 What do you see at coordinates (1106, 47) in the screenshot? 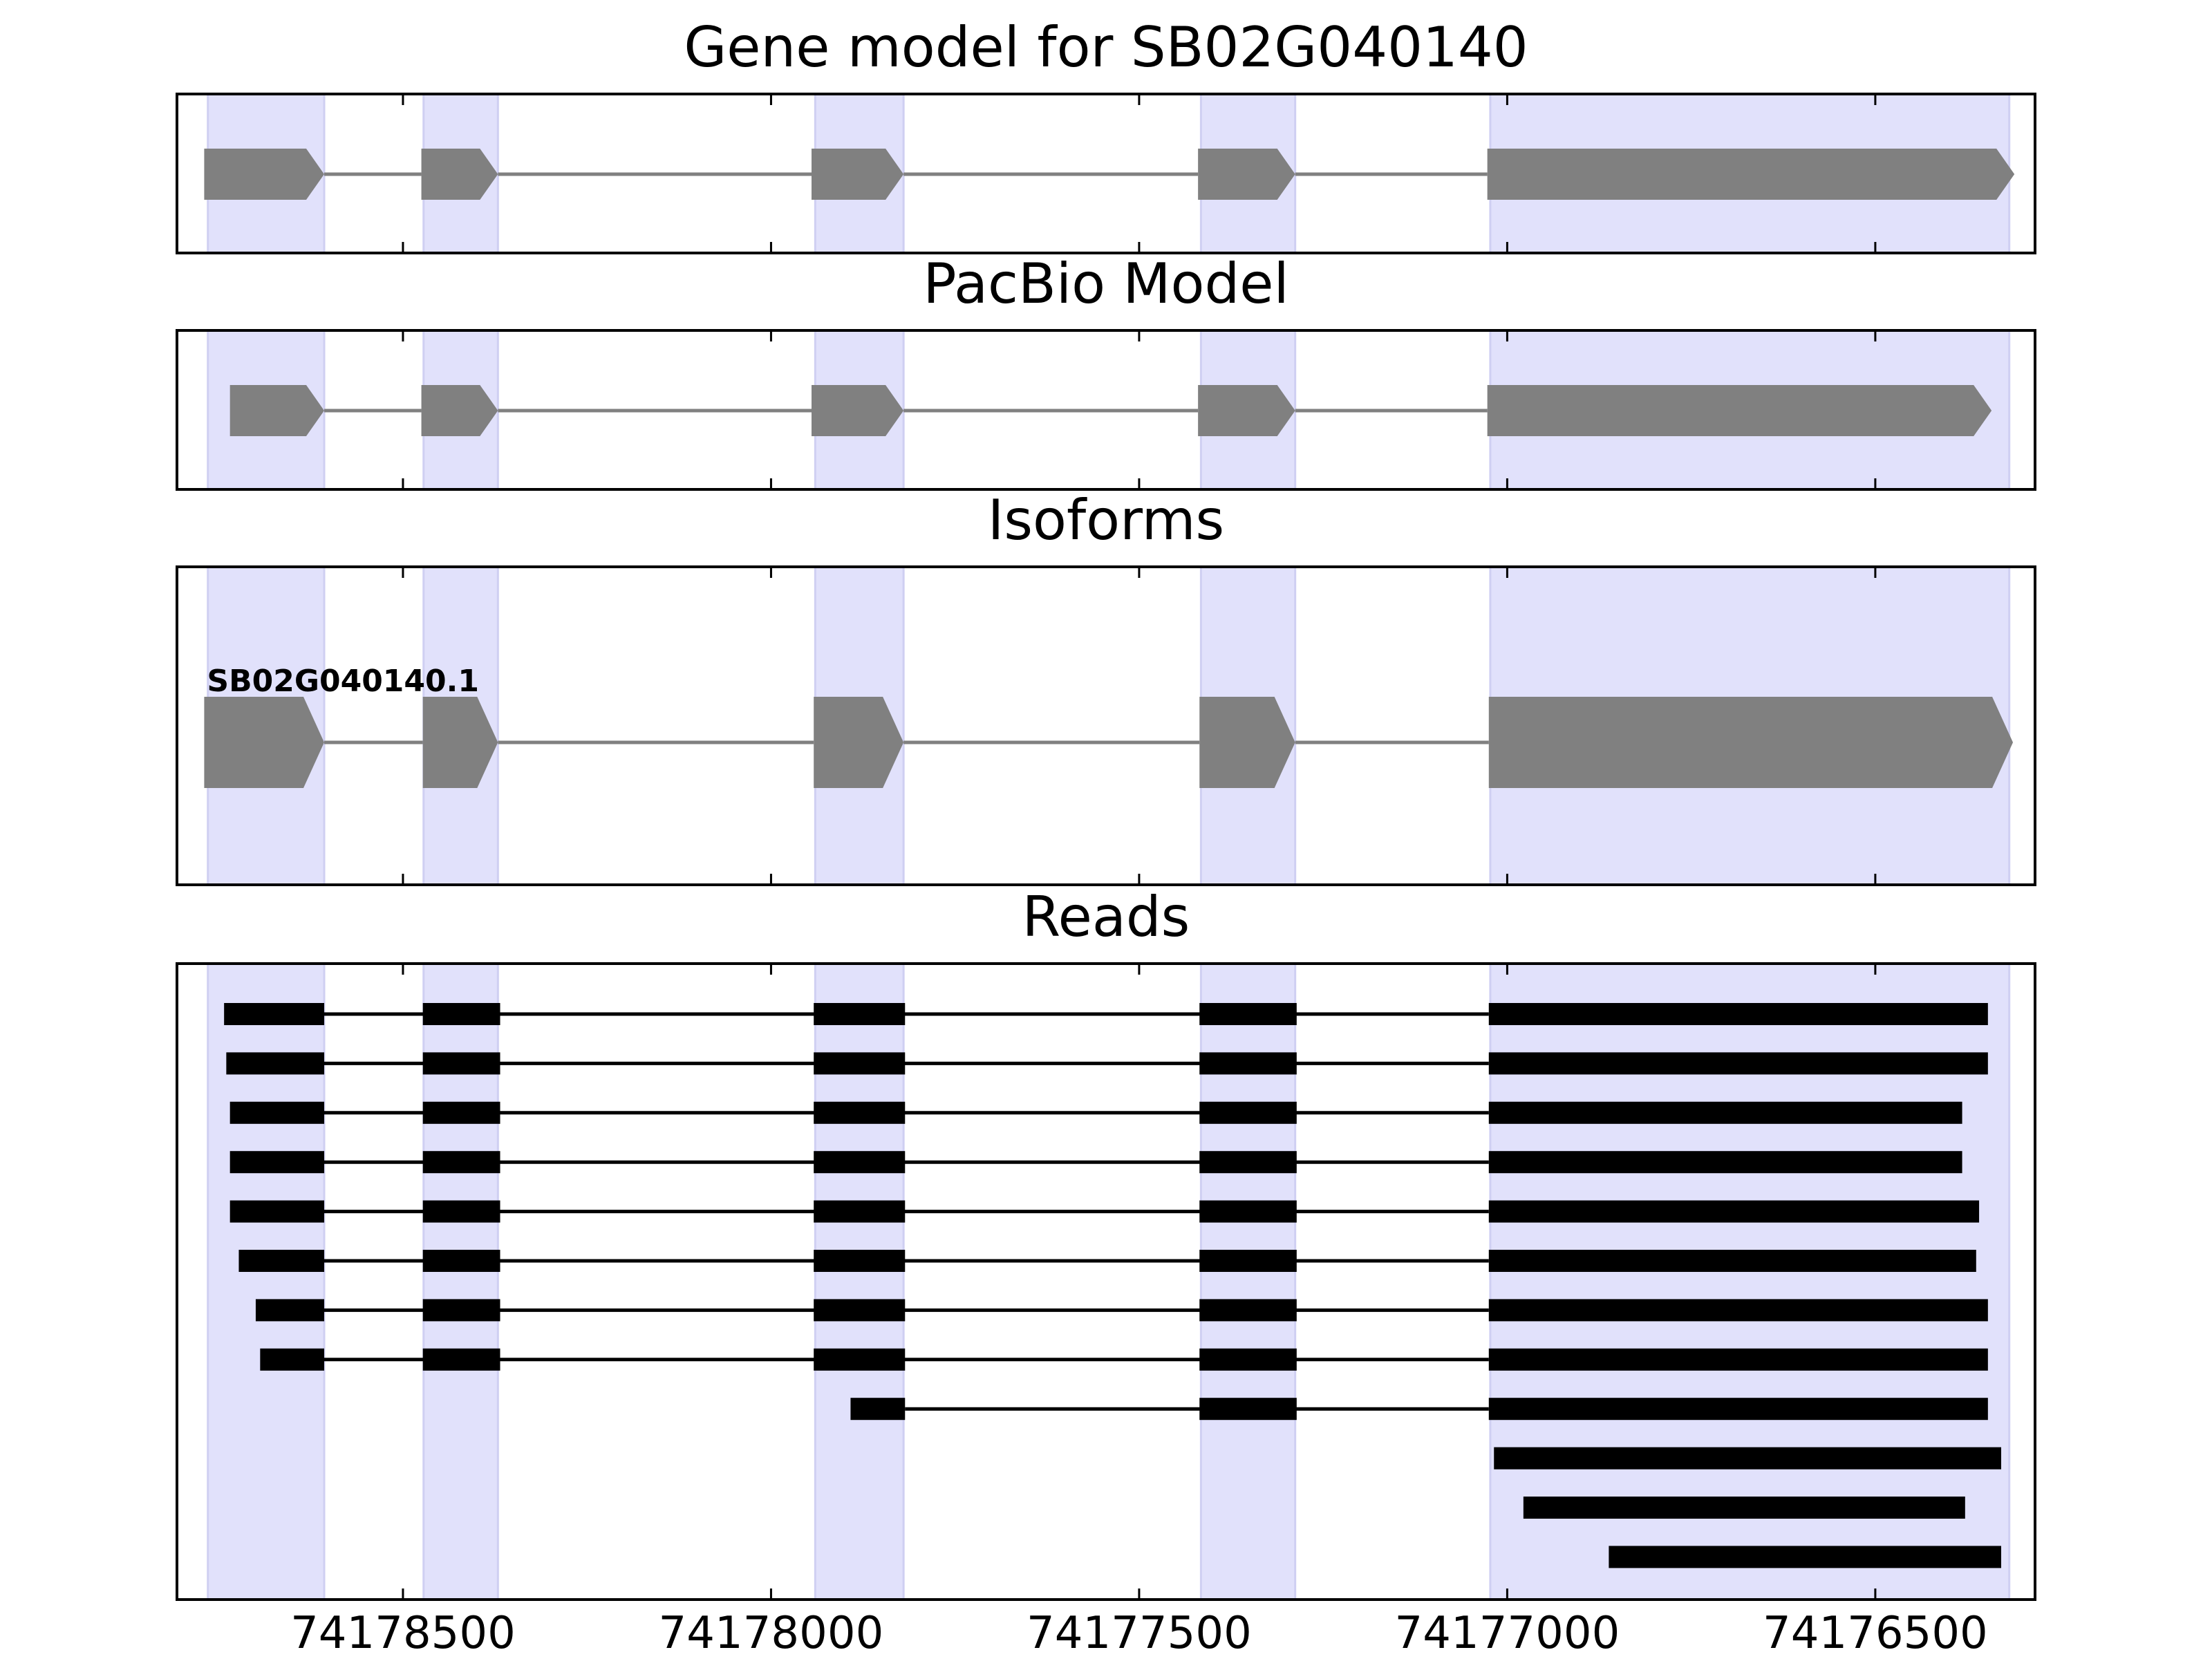
I see `gene-model-title: Gene model for SB02G040140` at bounding box center [1106, 47].